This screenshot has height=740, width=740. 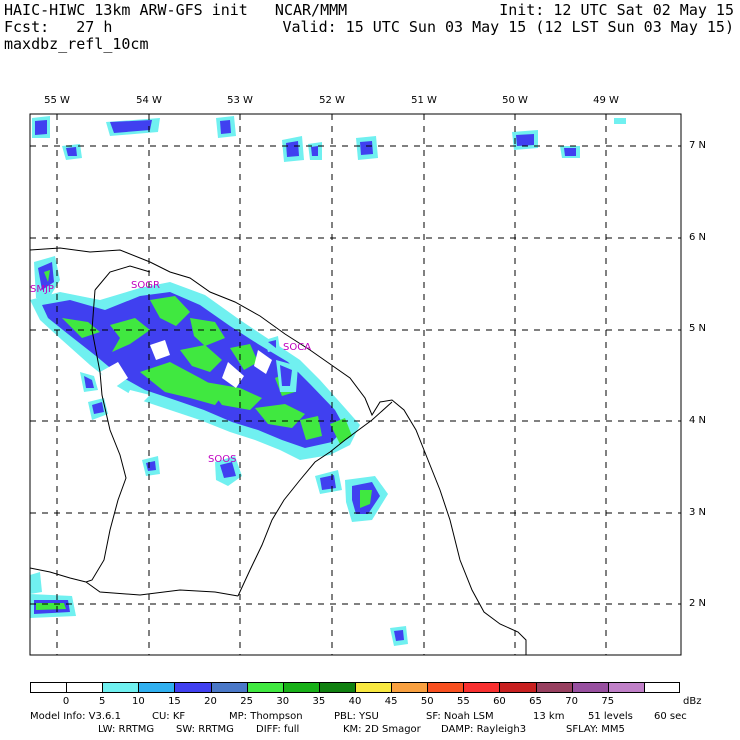 What do you see at coordinates (427, 701) in the screenshot?
I see `colorbar-tick-label: 50` at bounding box center [427, 701].